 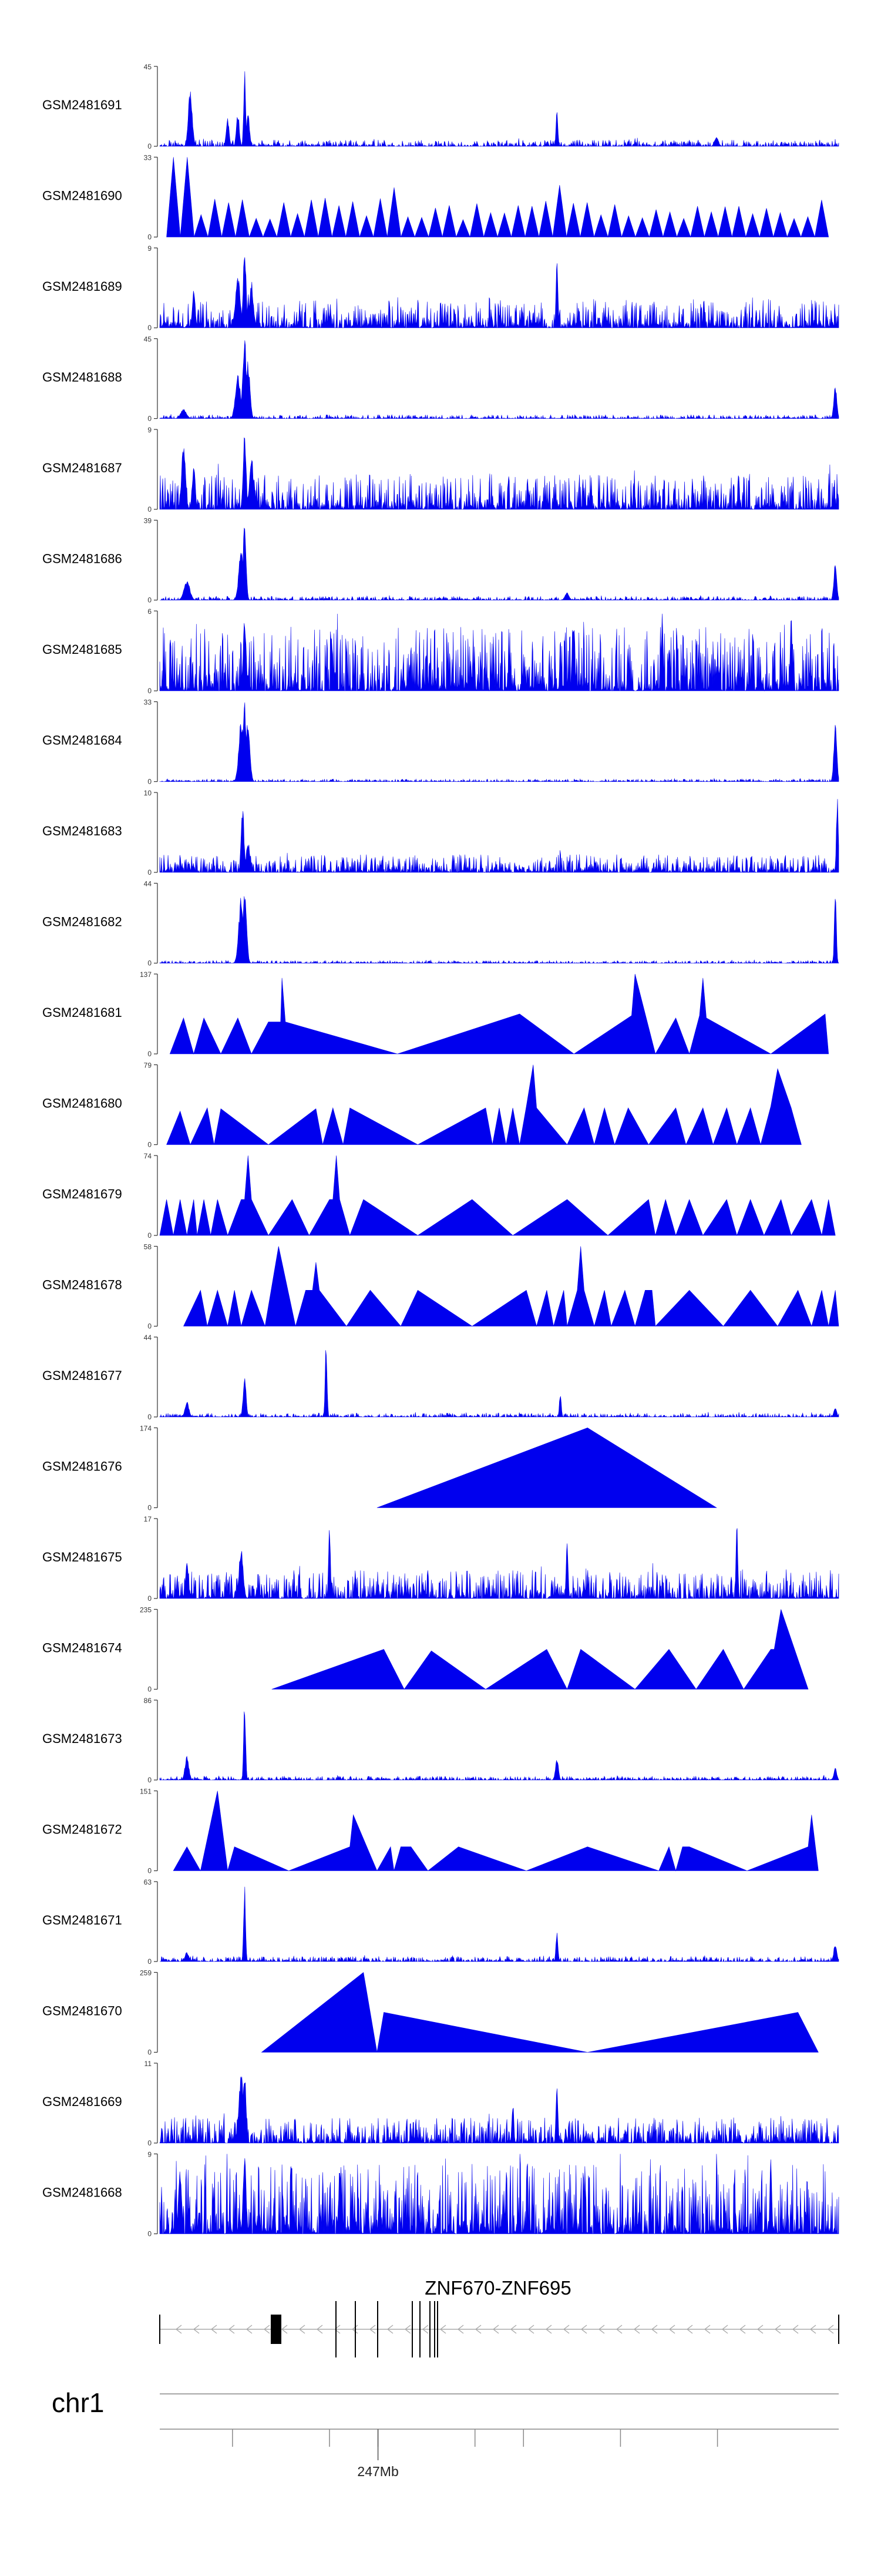 I want to click on track-label: GSM2481686, so click(x=82, y=559).